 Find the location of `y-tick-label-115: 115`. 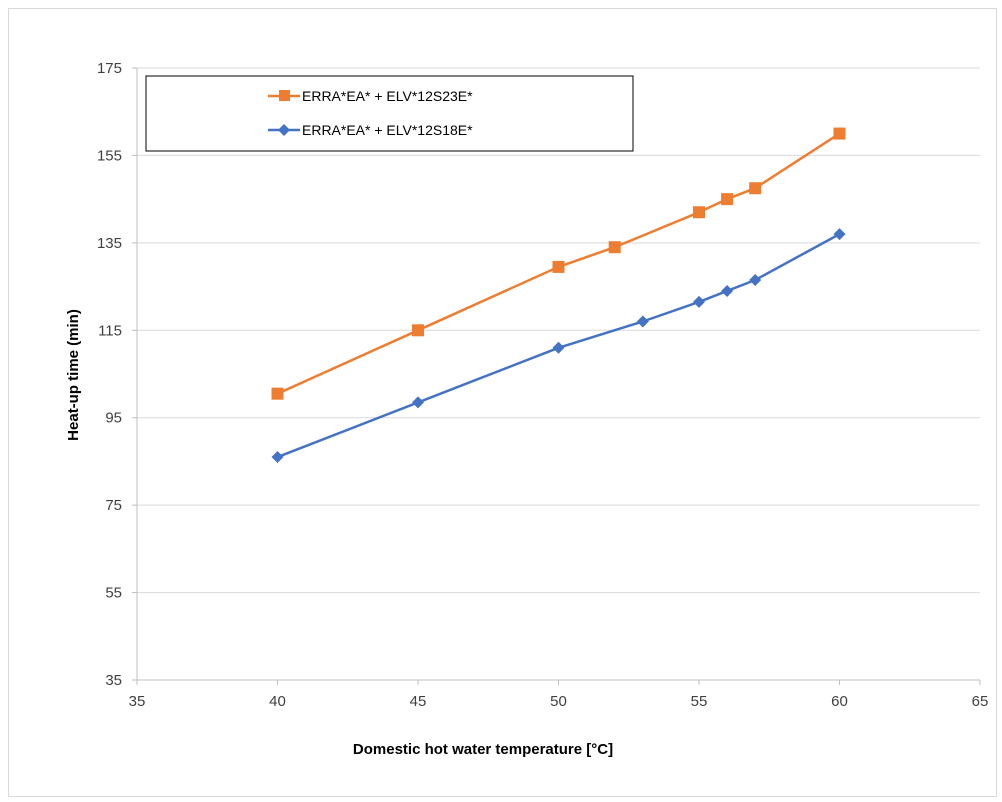

y-tick-label-115: 115 is located at coordinates (110, 330).